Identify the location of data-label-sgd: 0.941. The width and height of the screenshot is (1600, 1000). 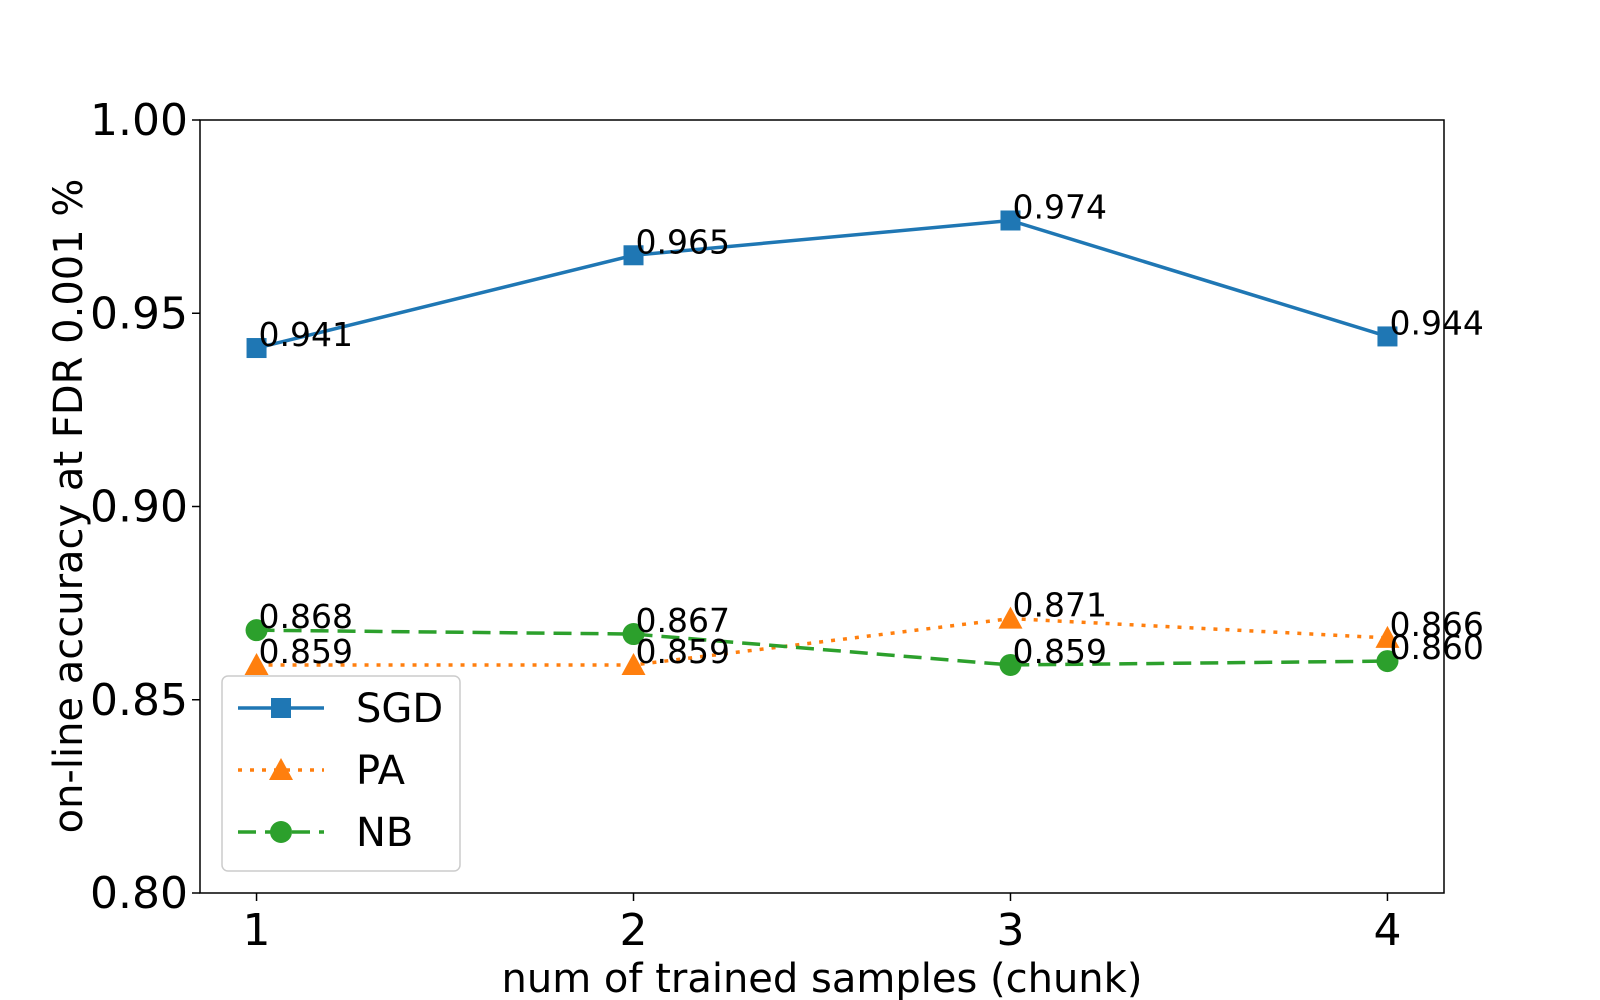
(306, 334).